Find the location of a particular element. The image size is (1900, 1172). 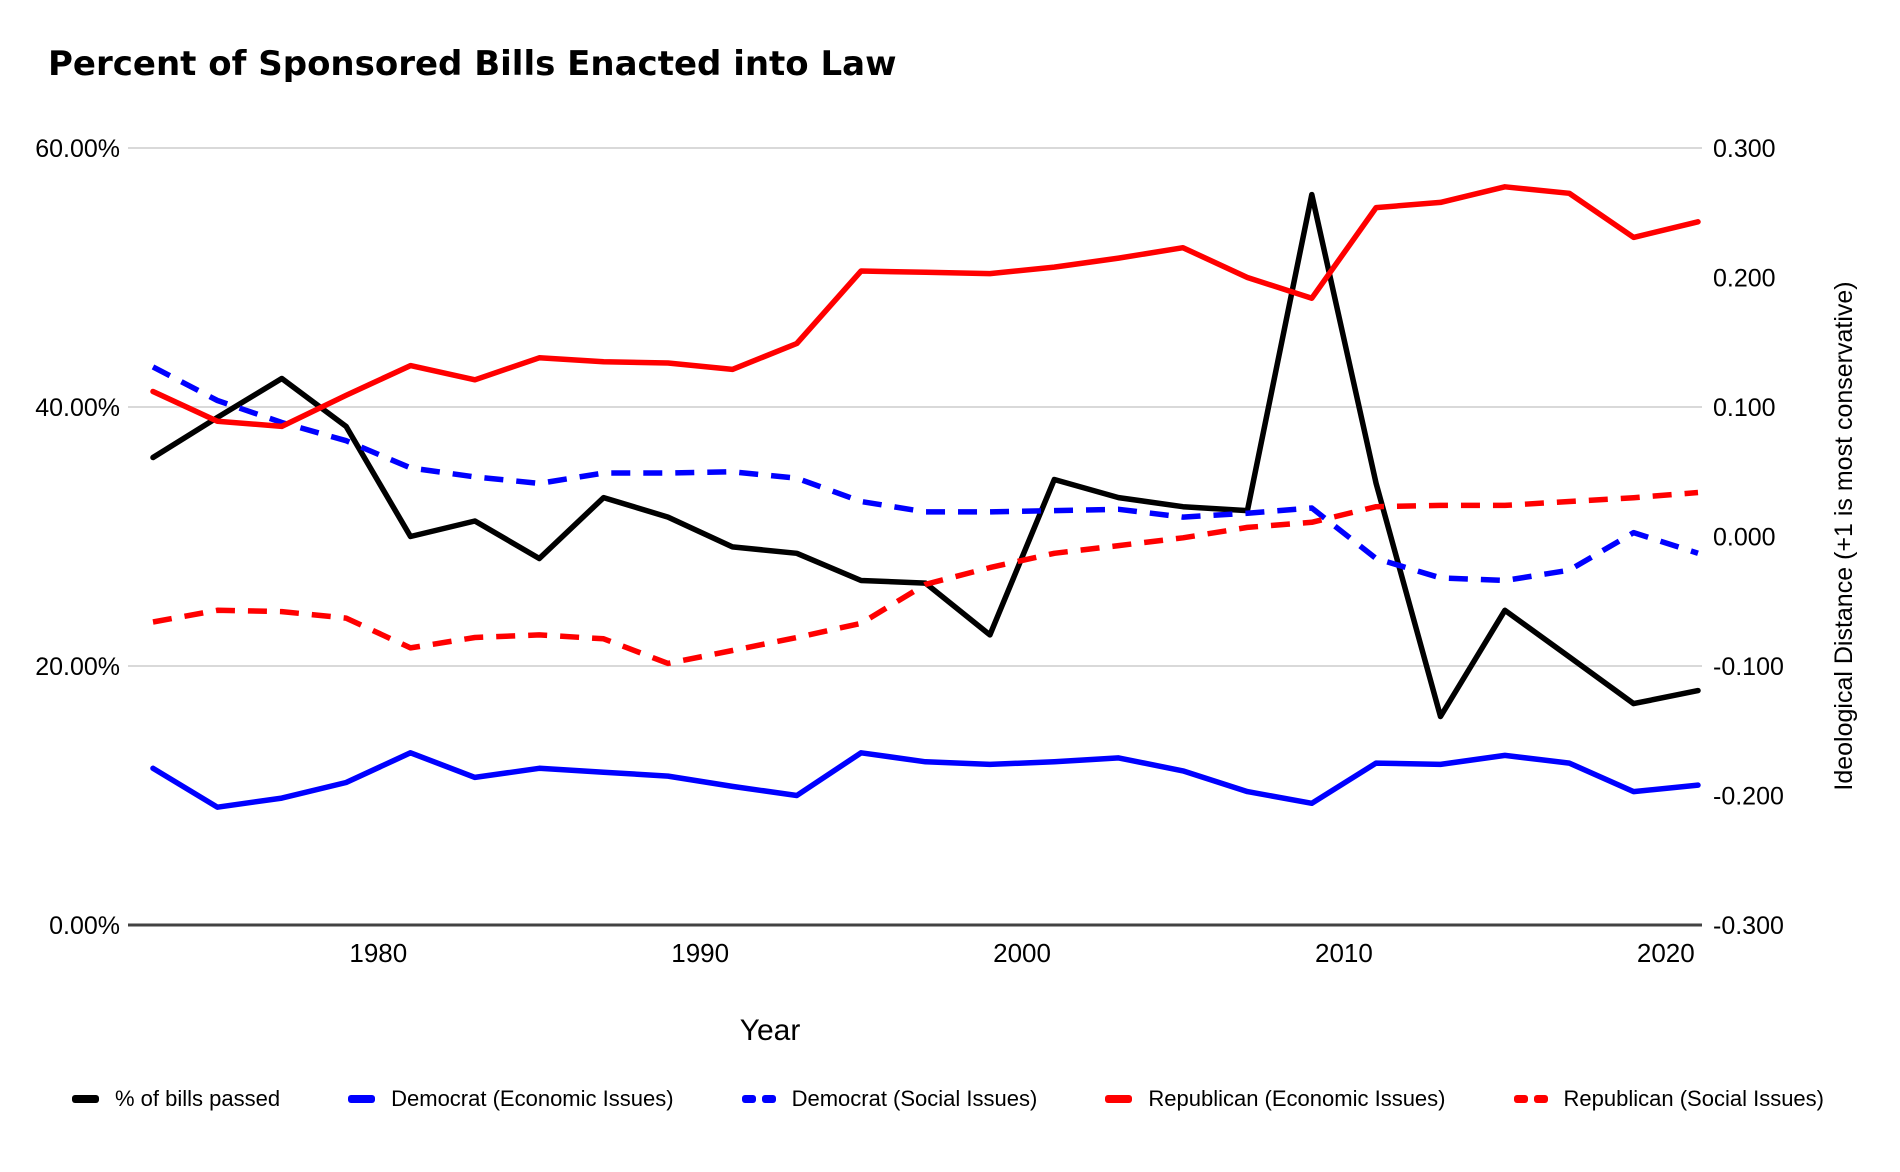

right-axis-tick: 0.200 is located at coordinates (1744, 279).